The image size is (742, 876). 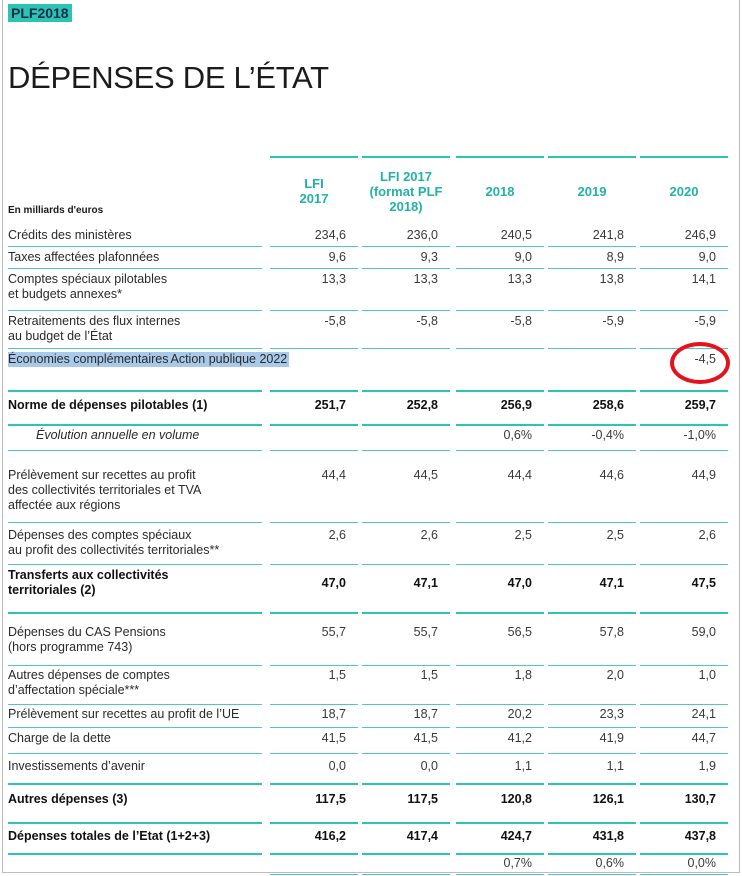 I want to click on column-header-line: 2017, so click(x=314, y=198).